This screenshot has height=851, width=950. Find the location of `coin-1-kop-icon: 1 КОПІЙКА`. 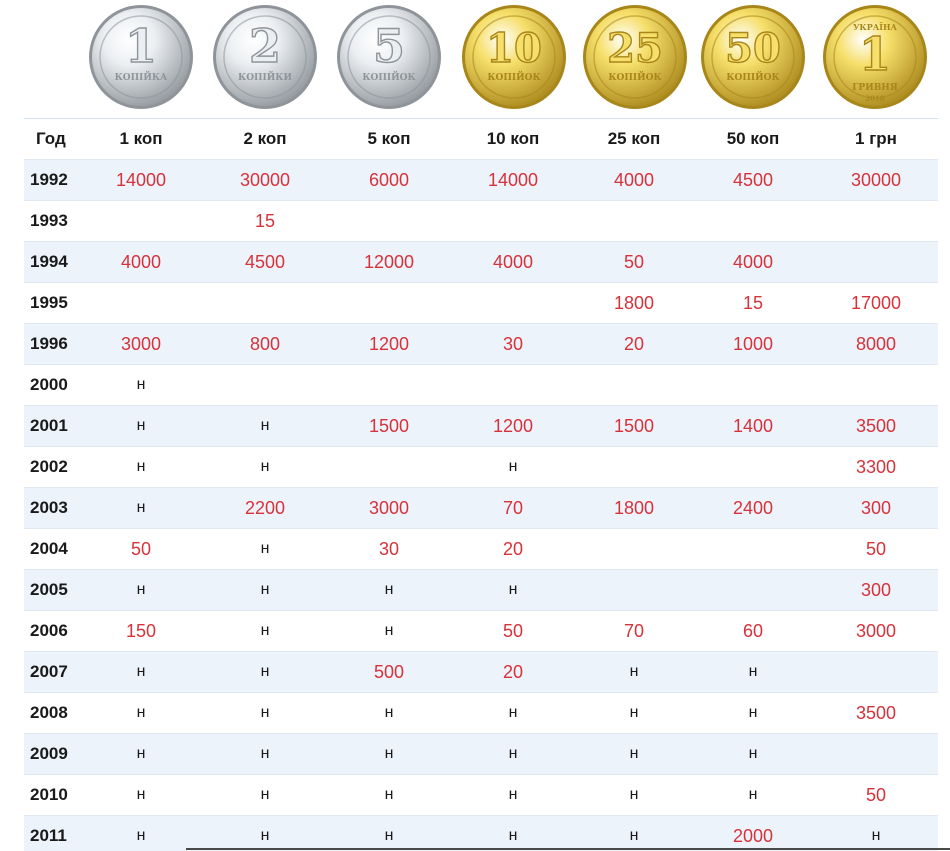

coin-1-kop-icon: 1 КОПІЙКА is located at coordinates (141, 57).